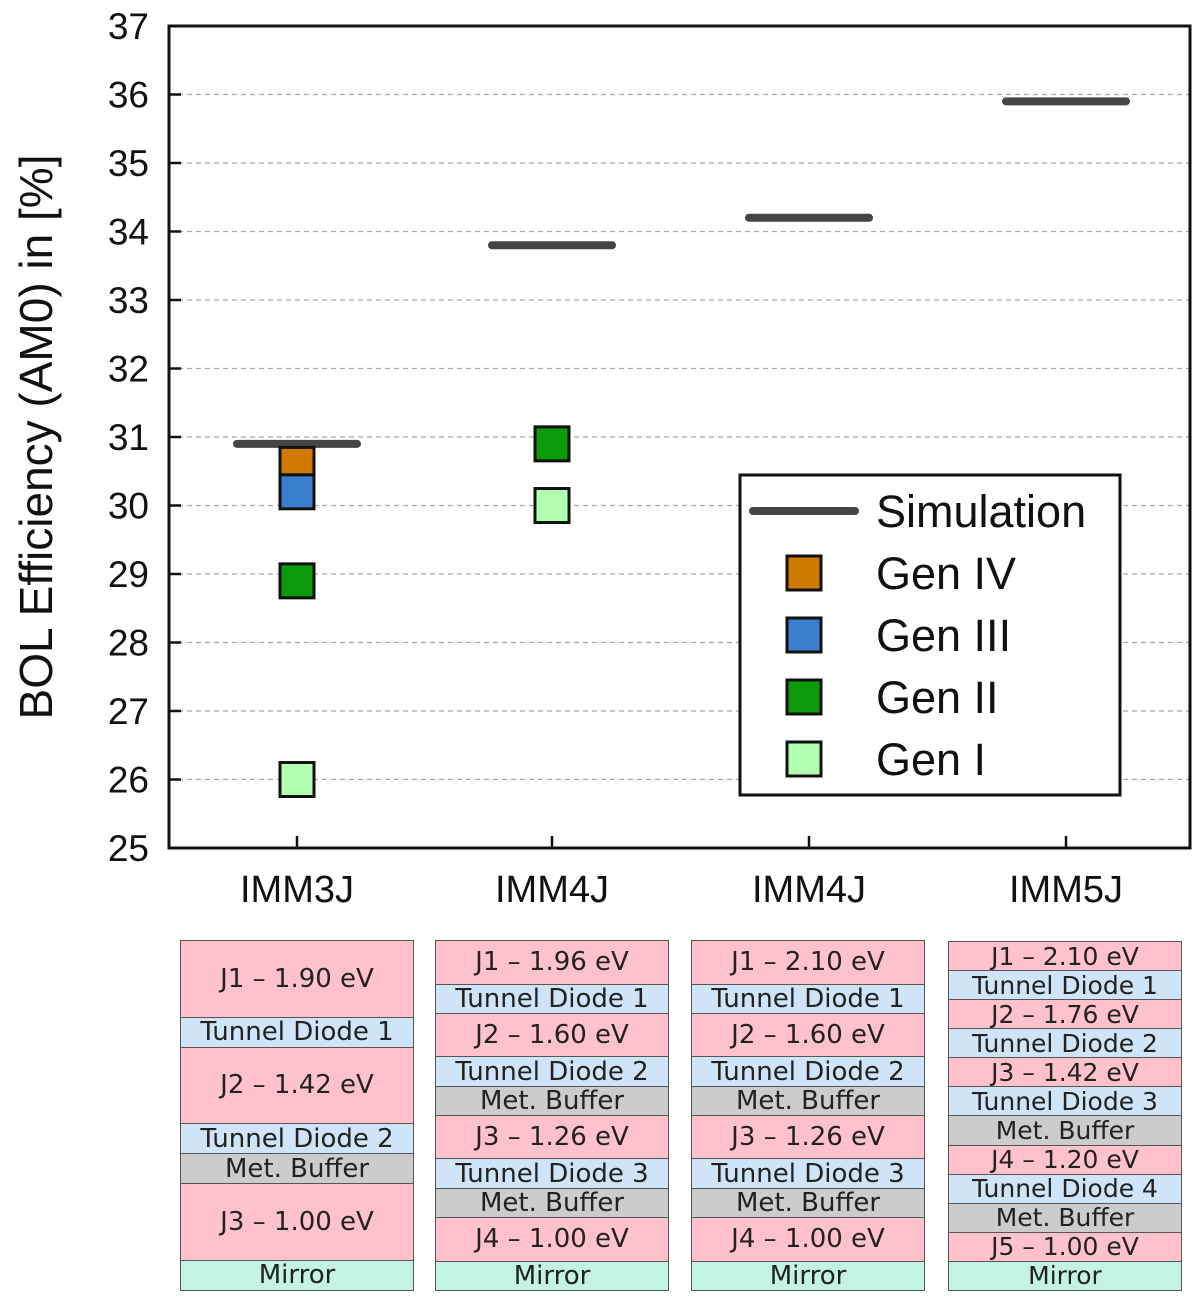  I want to click on y-tick-label: 37, so click(128, 26).